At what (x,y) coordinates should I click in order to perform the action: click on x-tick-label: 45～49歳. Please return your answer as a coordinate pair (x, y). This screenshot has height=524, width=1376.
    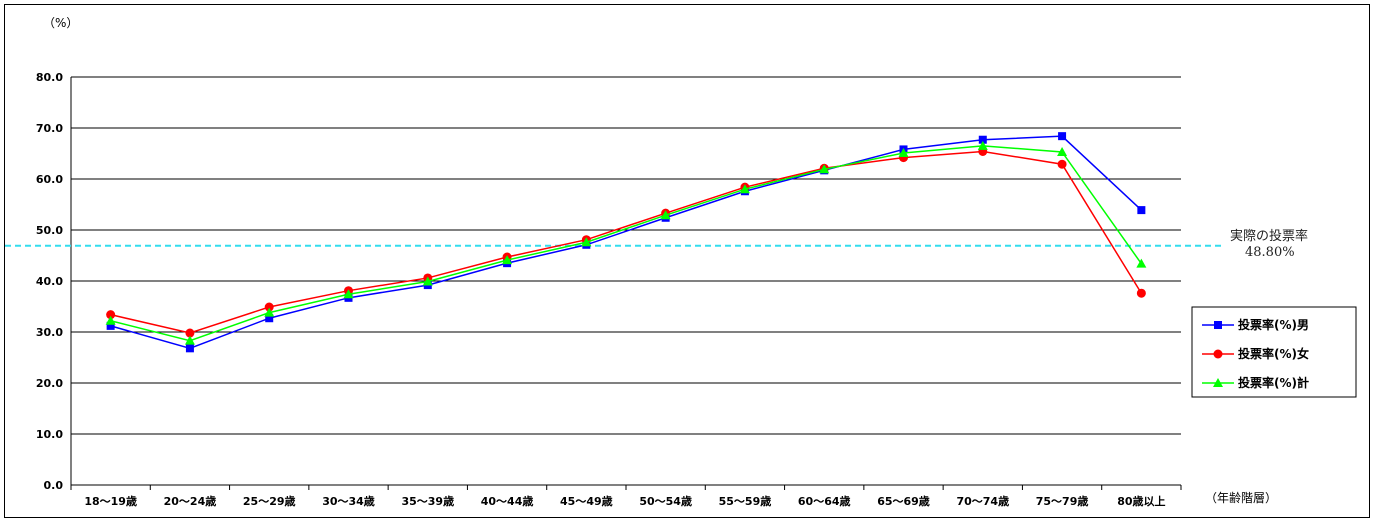
    Looking at the image, I should click on (586, 501).